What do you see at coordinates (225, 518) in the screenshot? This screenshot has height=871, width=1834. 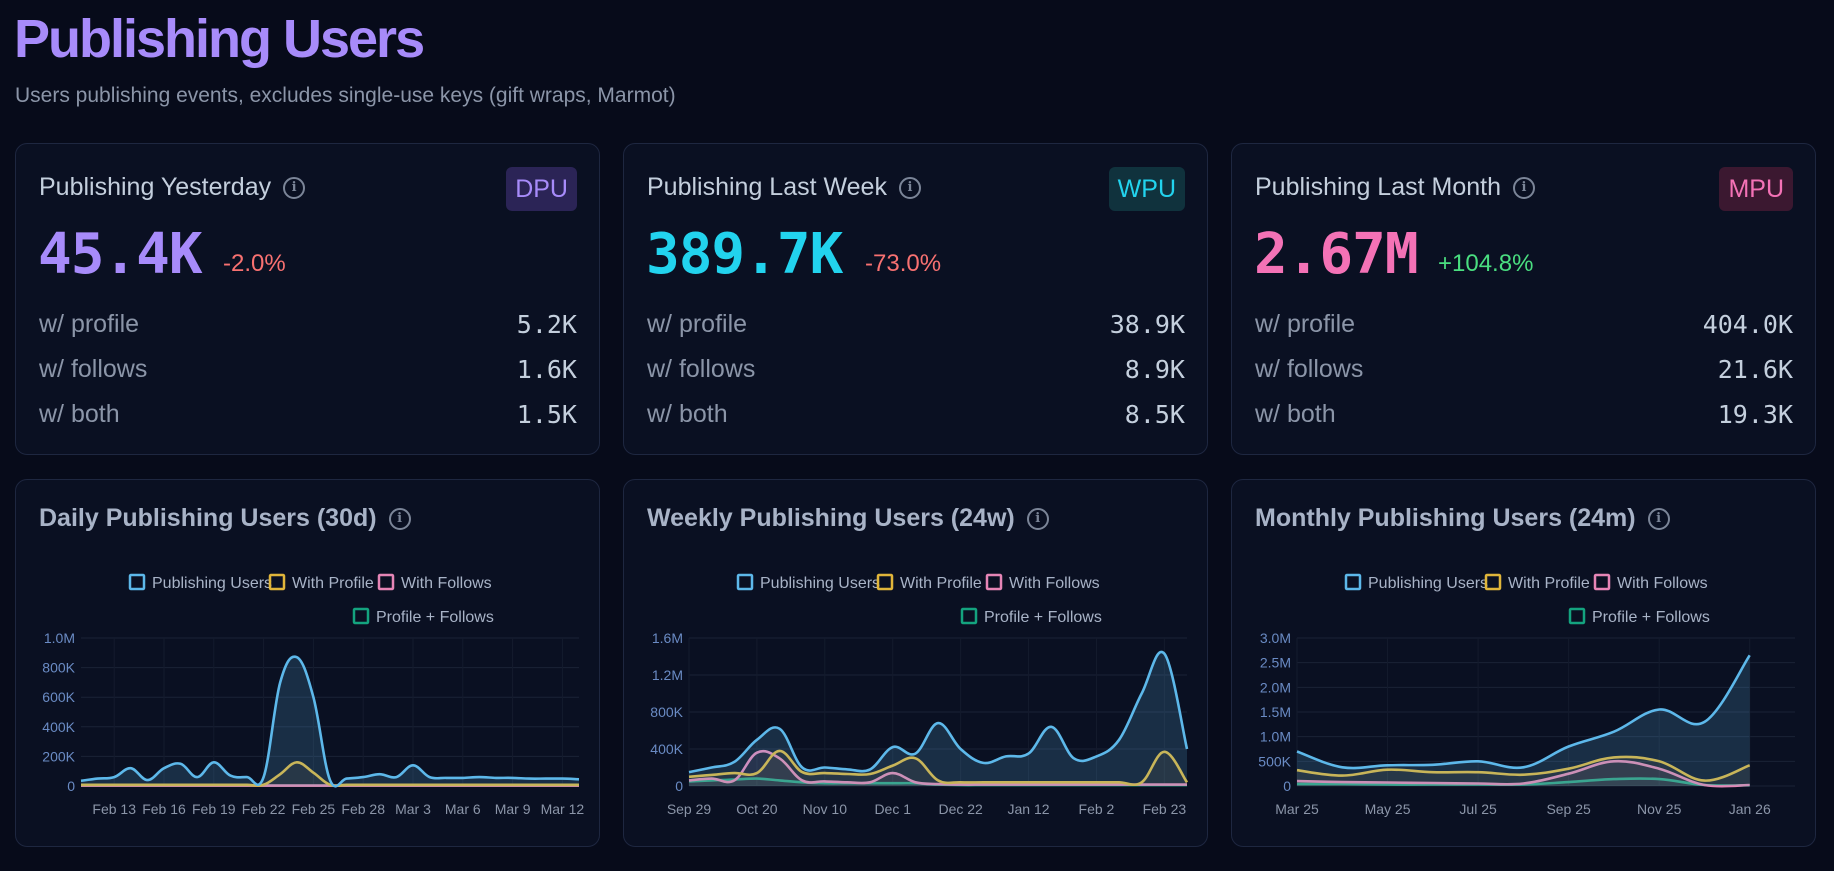 I see `chart-title: Daily Publishing Users (30d) i` at bounding box center [225, 518].